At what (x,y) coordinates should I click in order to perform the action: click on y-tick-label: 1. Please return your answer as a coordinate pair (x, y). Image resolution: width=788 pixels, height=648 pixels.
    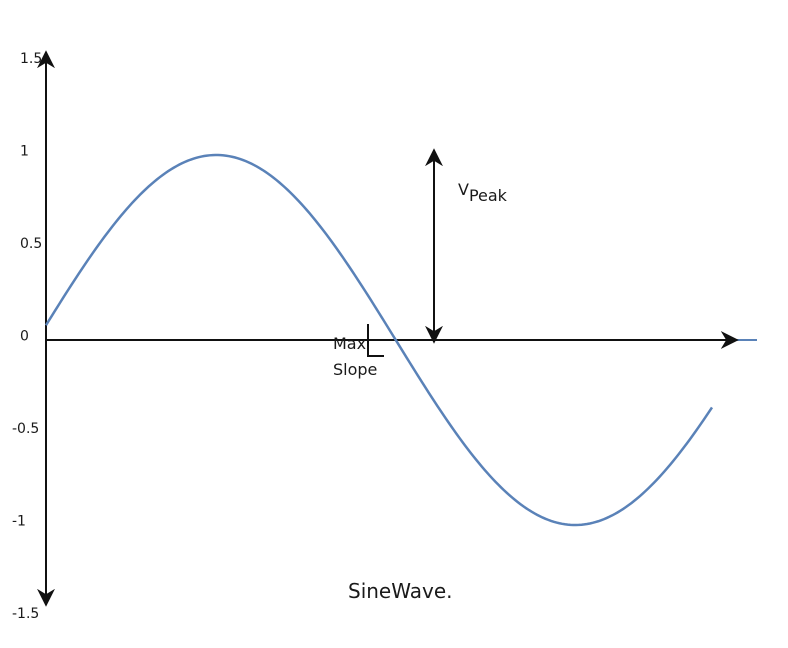
    Looking at the image, I should click on (24, 152).